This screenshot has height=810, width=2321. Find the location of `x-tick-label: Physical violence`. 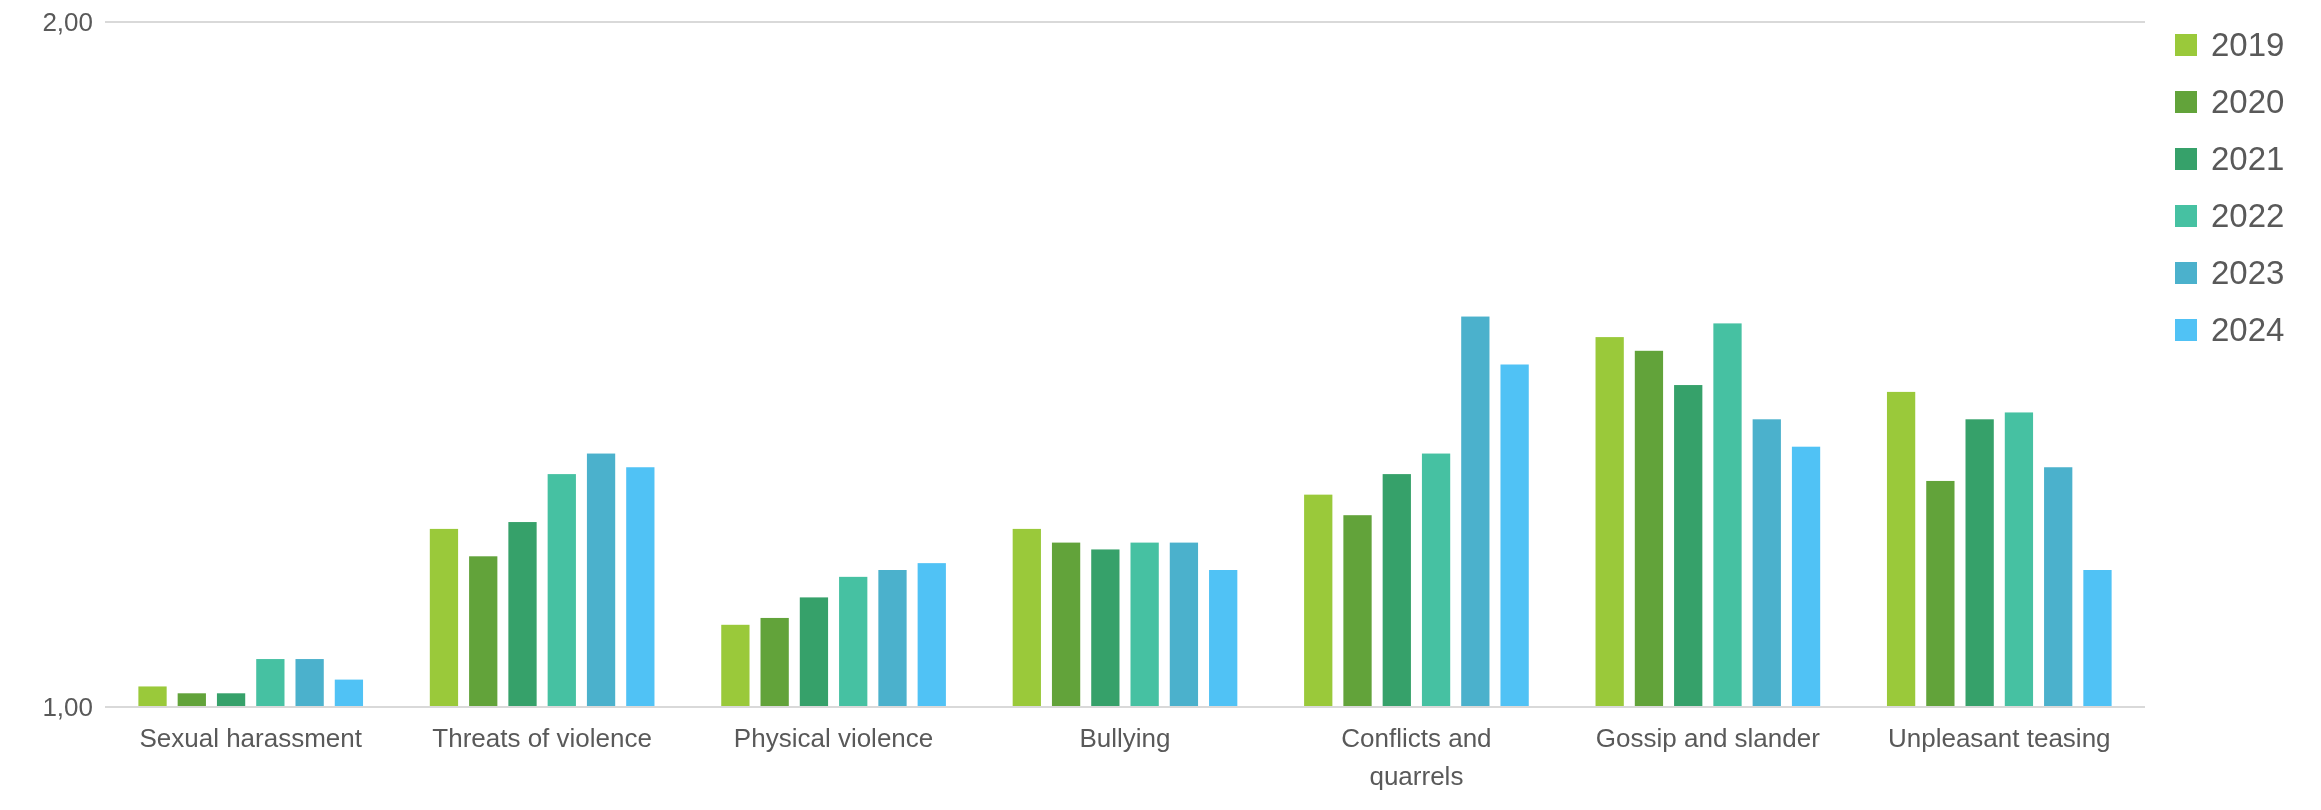

x-tick-label: Physical violence is located at coordinates (833, 738).